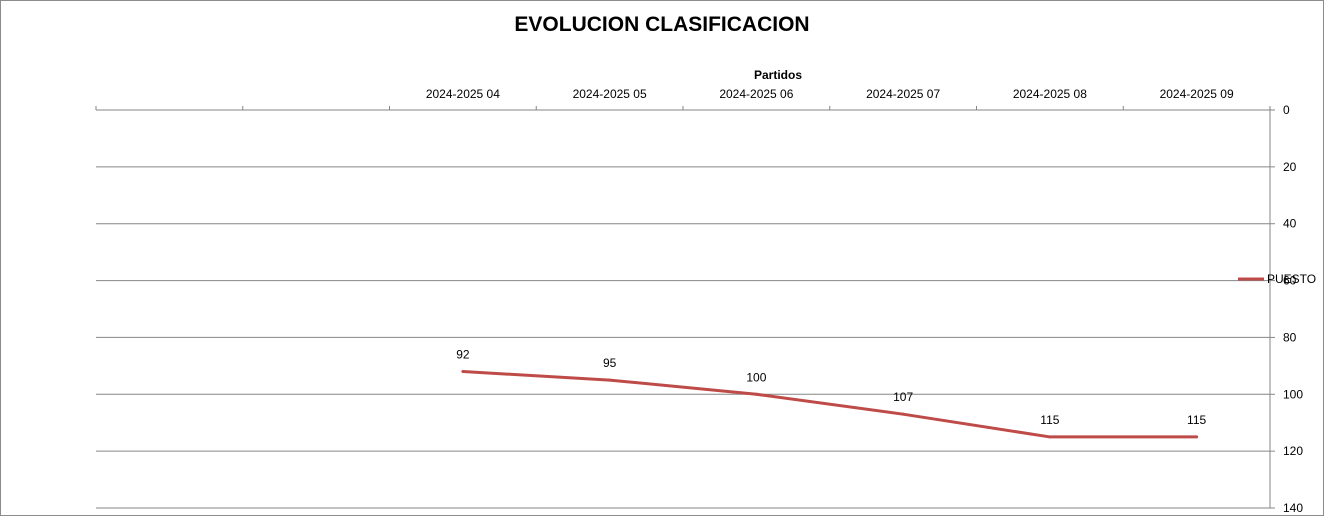 The image size is (1324, 516). I want to click on y-tick-label: 60, so click(1290, 281).